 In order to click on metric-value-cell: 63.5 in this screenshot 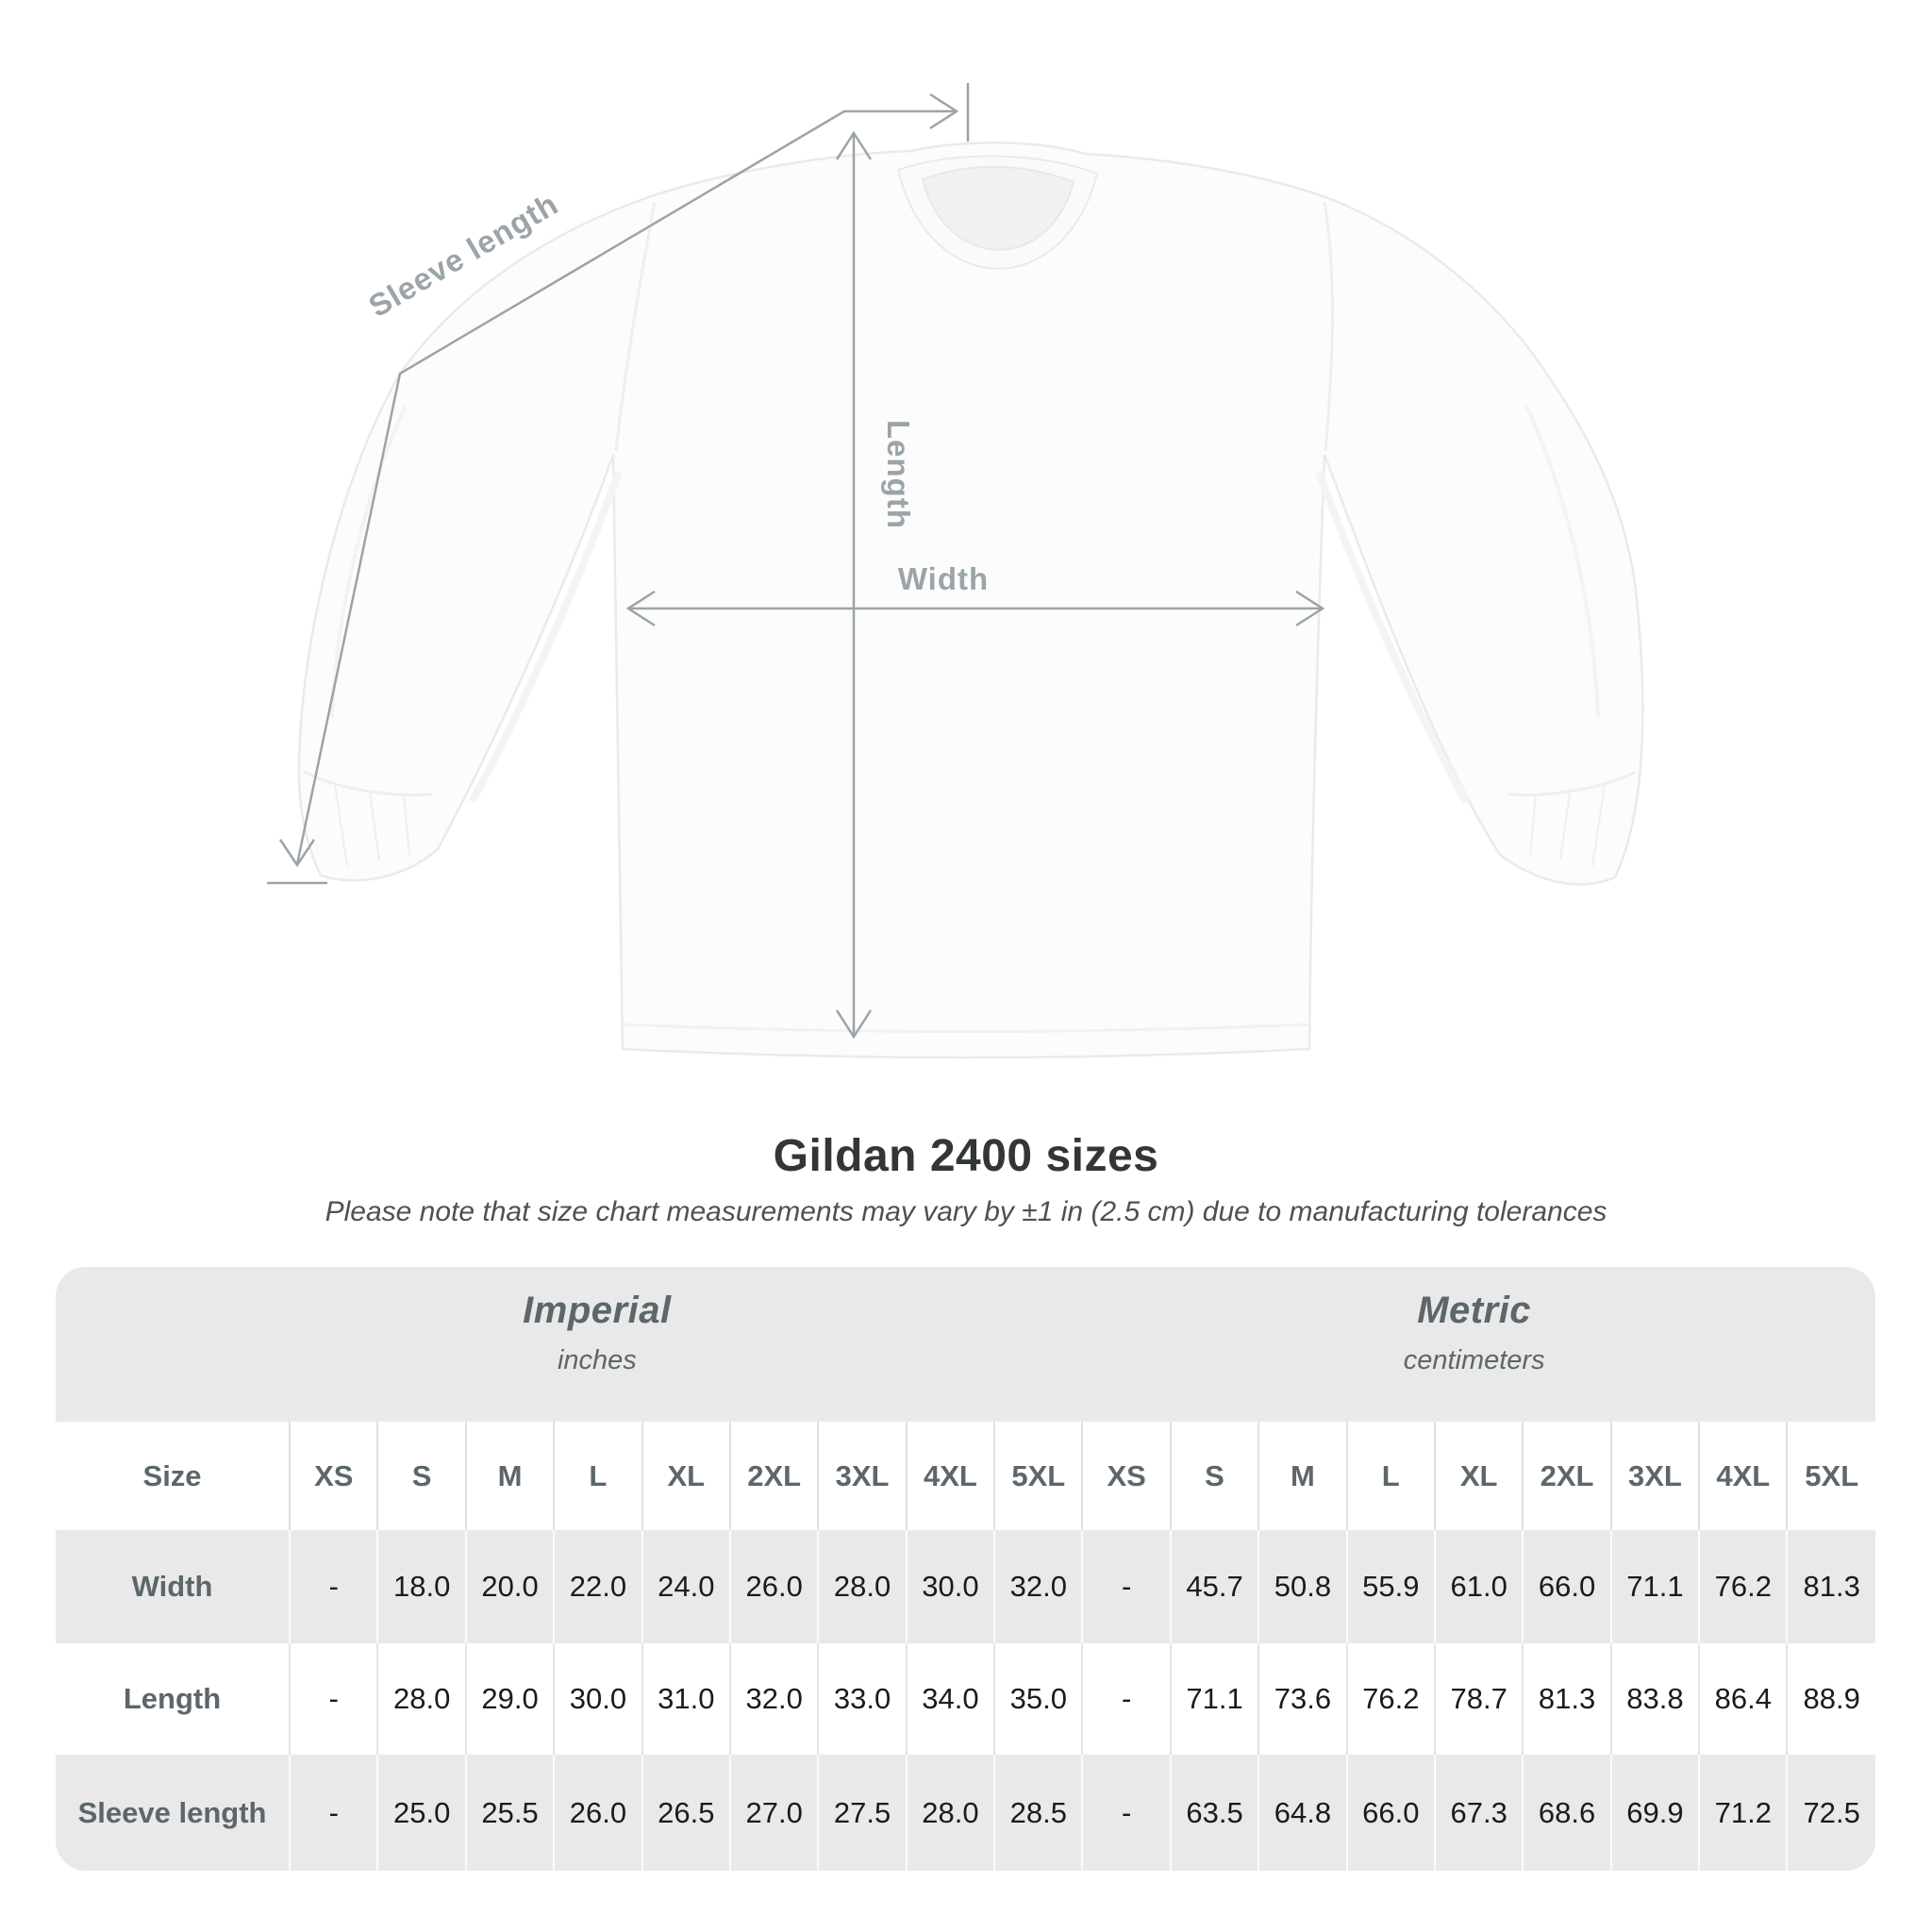, I will do `click(1214, 1813)`.